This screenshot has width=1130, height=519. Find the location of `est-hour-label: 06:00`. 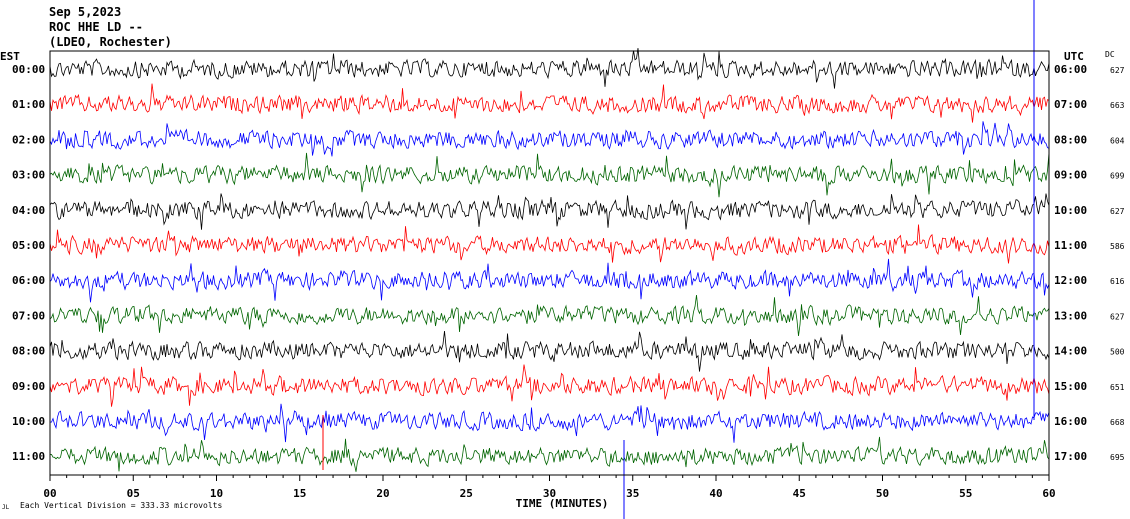

est-hour-label: 06:00 is located at coordinates (28, 280).